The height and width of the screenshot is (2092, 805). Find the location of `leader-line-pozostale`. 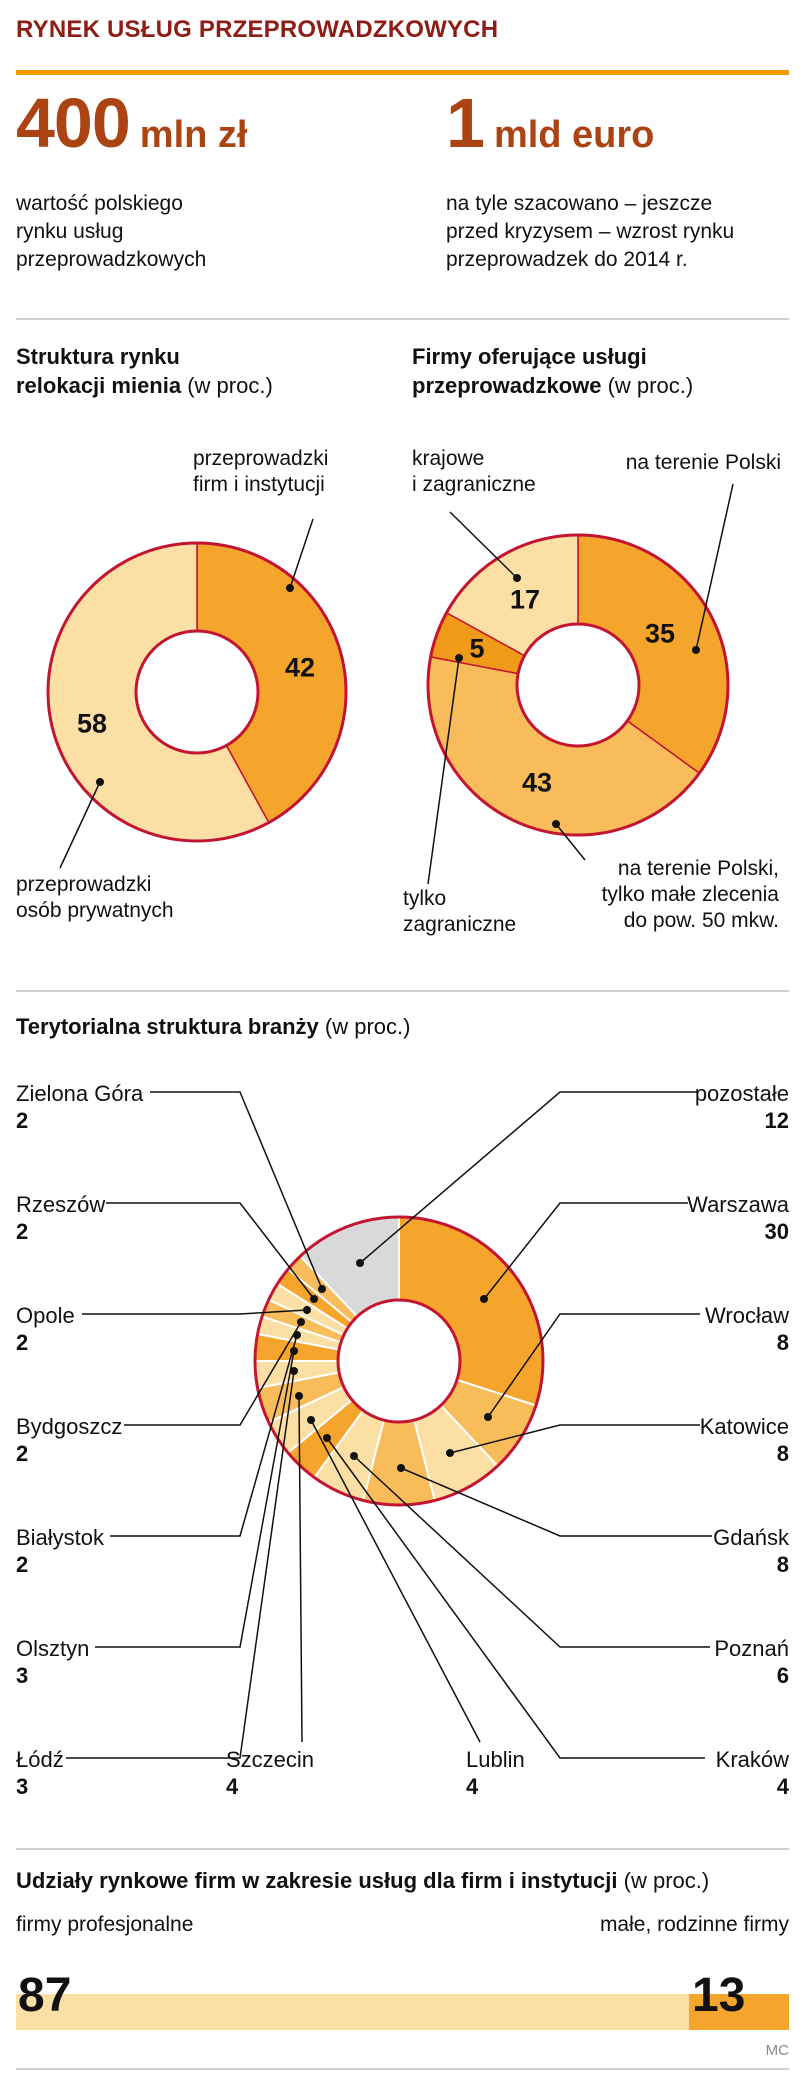

leader-line-pozostale is located at coordinates (528, 1177).